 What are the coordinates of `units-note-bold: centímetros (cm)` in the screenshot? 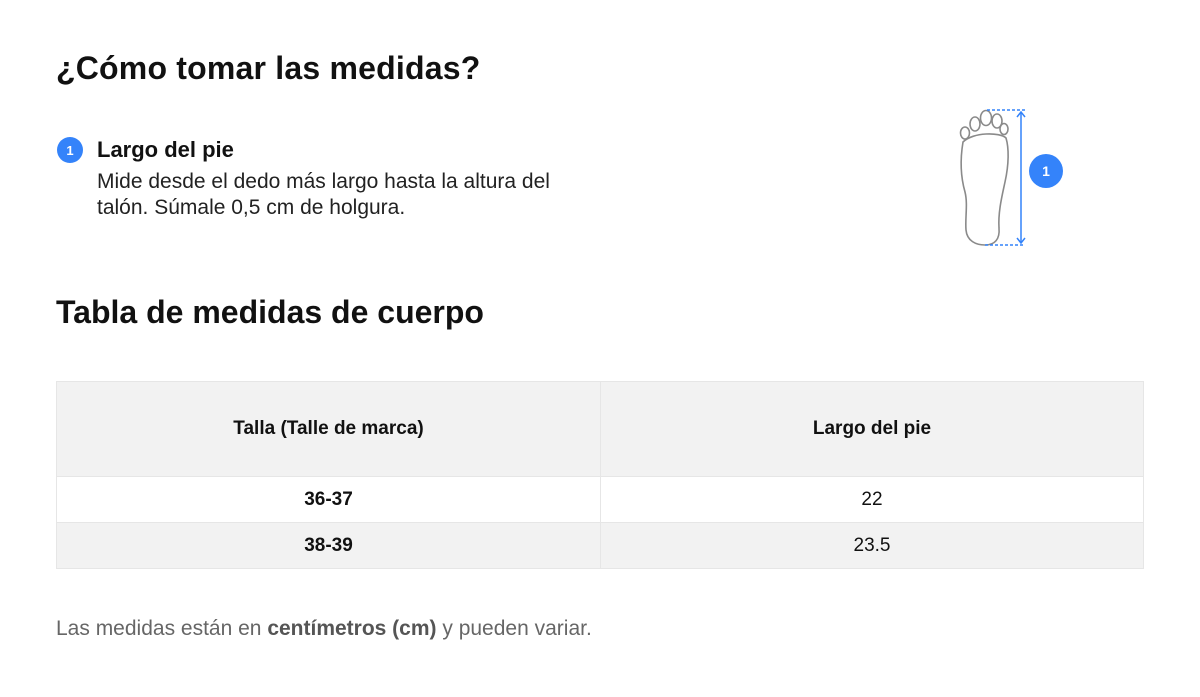 It's located at (352, 628).